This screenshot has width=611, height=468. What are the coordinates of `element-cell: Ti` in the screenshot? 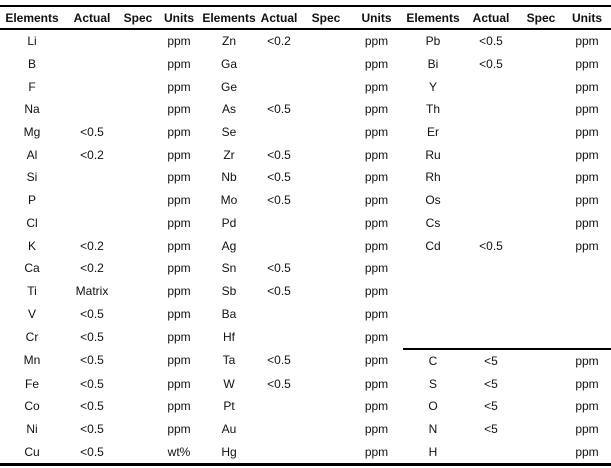 It's located at (32, 290).